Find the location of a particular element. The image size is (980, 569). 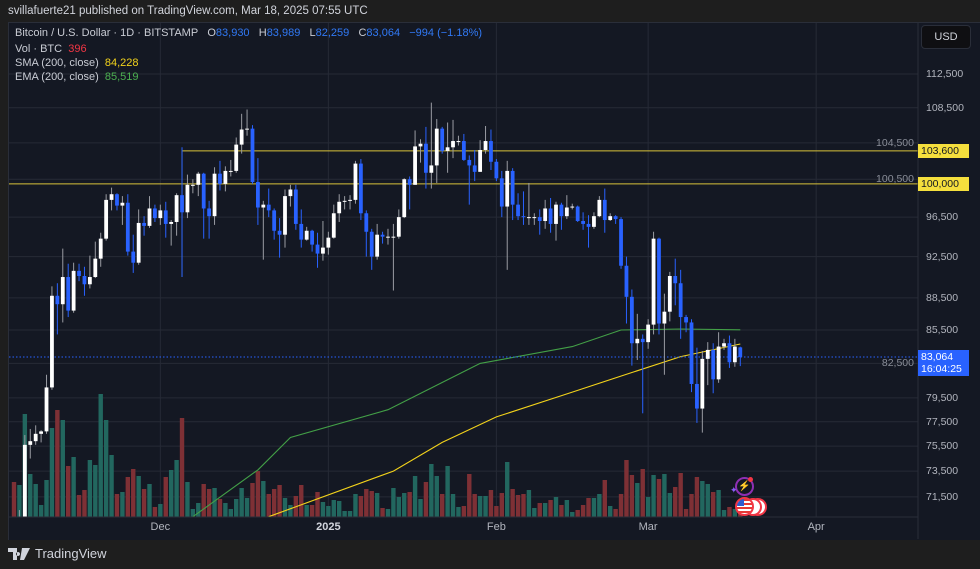

price-tick-label: 71,500 is located at coordinates (942, 496).